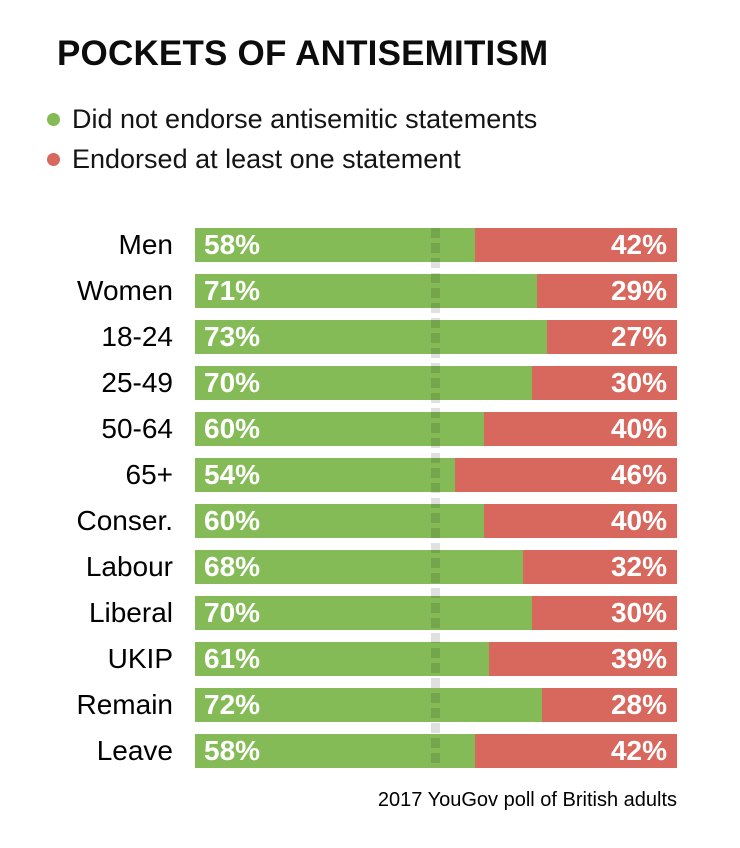  Describe the element at coordinates (527, 800) in the screenshot. I see `source-note: 2017 YouGov poll of British adults` at that location.